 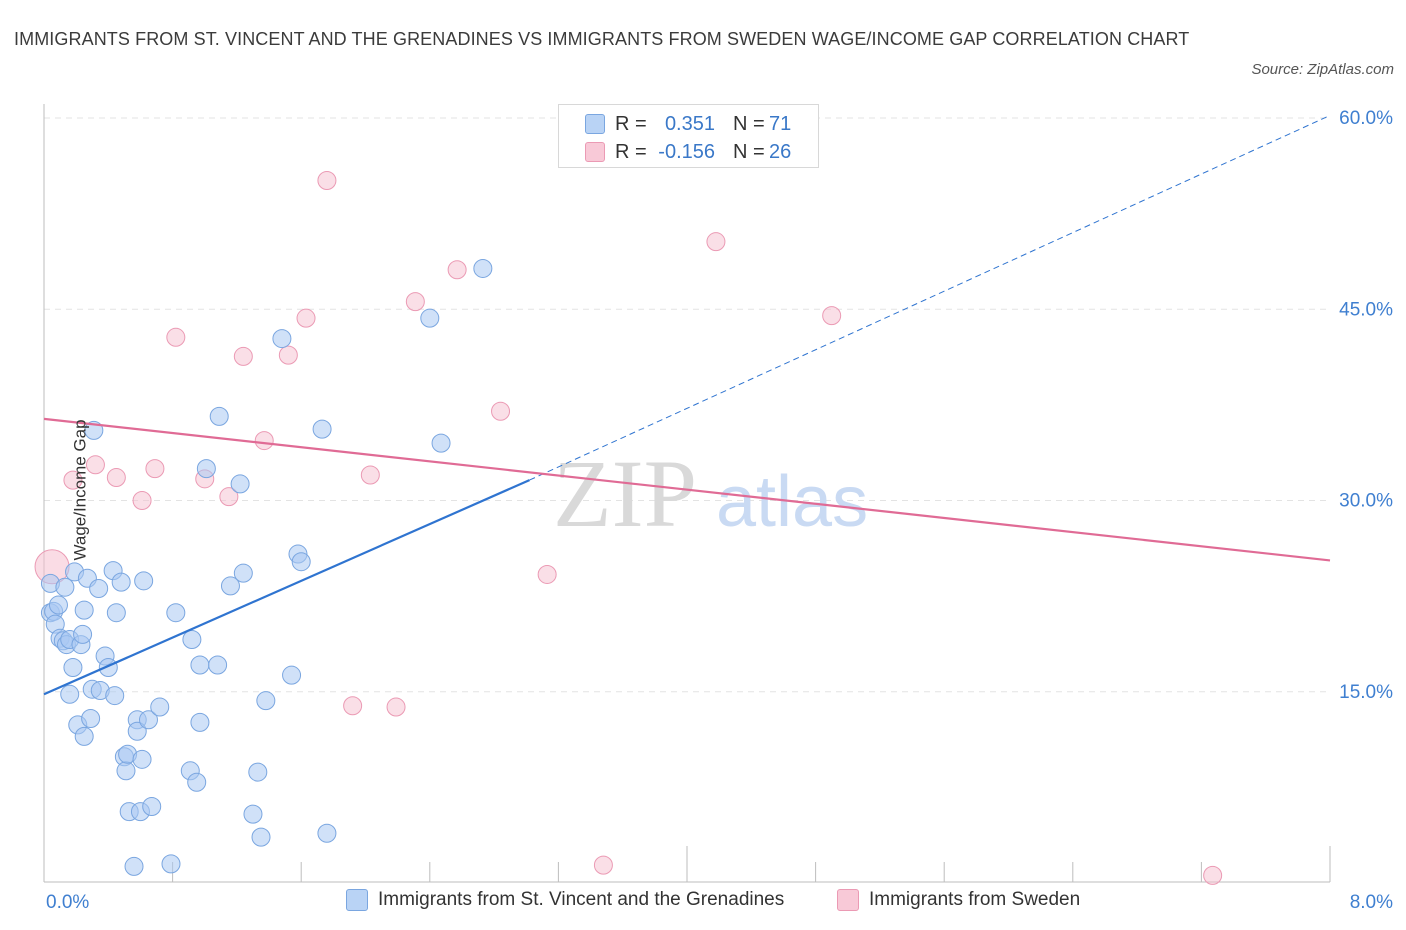 What do you see at coordinates (975, 899) in the screenshot?
I see `legend-label-sweden: Immigrants from Sweden` at bounding box center [975, 899].